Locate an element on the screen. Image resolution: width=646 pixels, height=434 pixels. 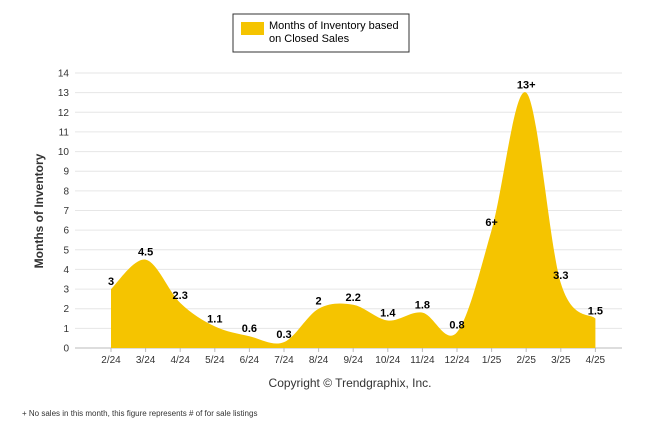
data-label: 13+ is located at coordinates (526, 86).